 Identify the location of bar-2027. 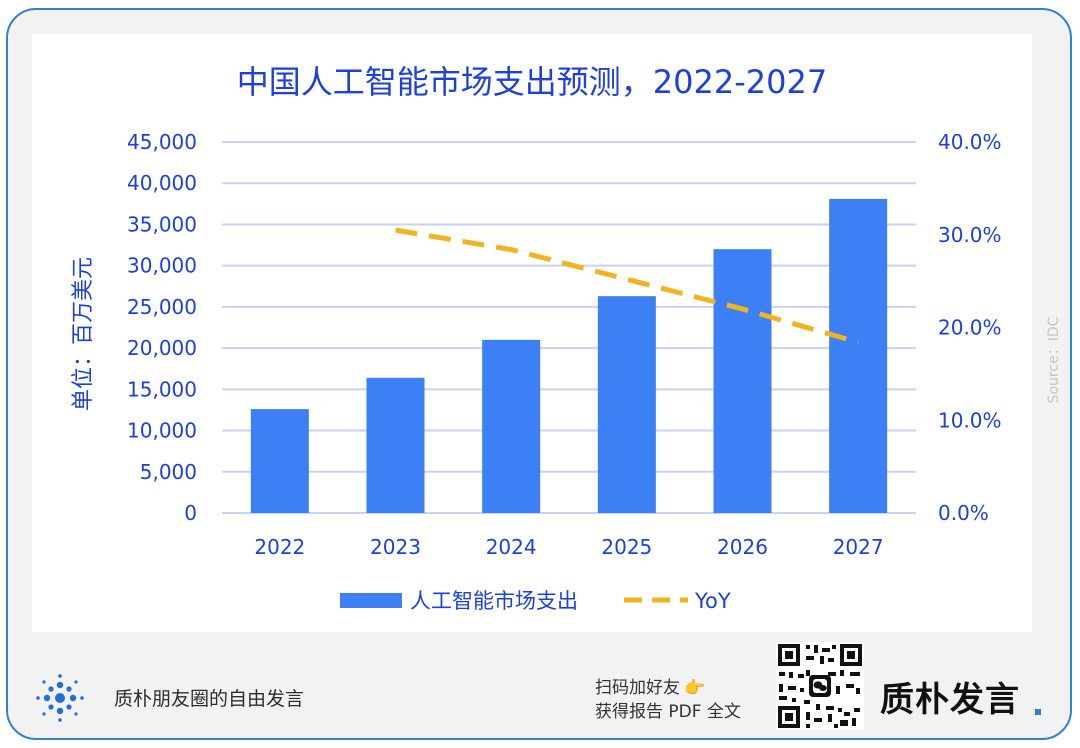
(858, 356).